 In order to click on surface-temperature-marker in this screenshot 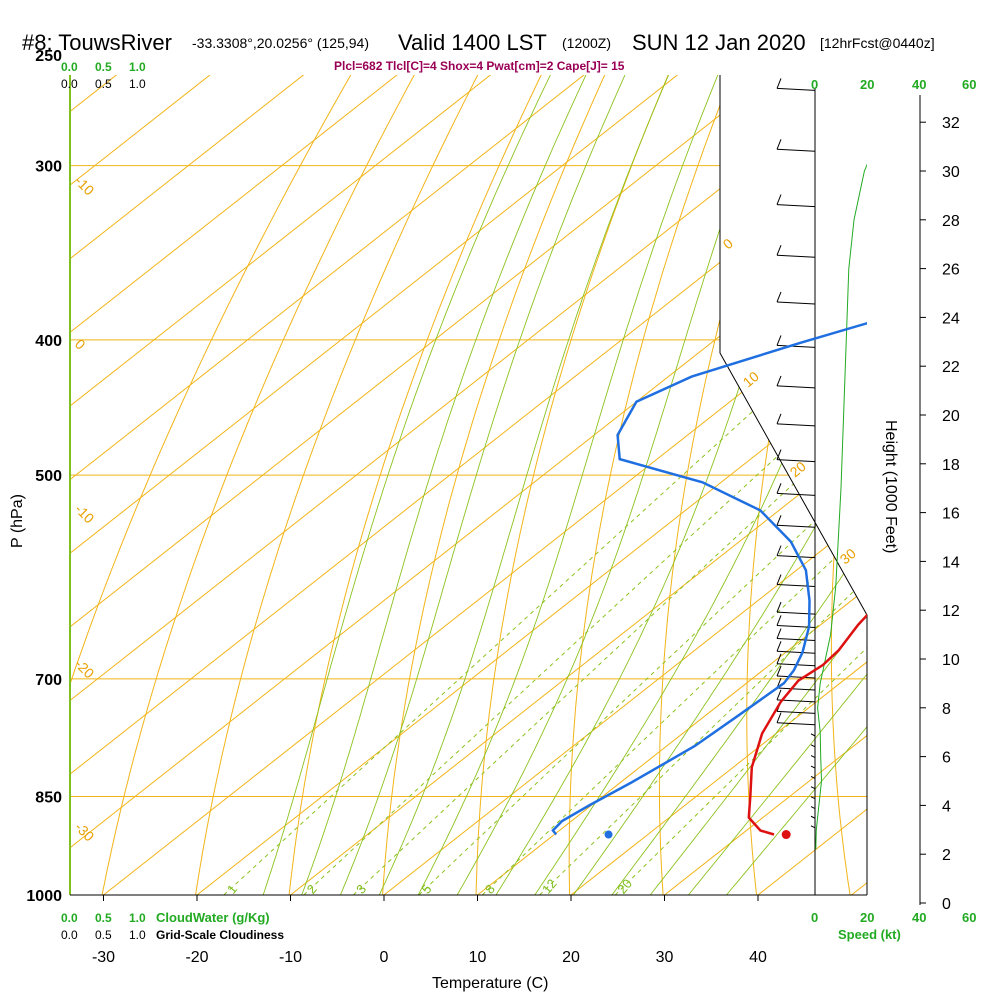, I will do `click(786, 835)`.